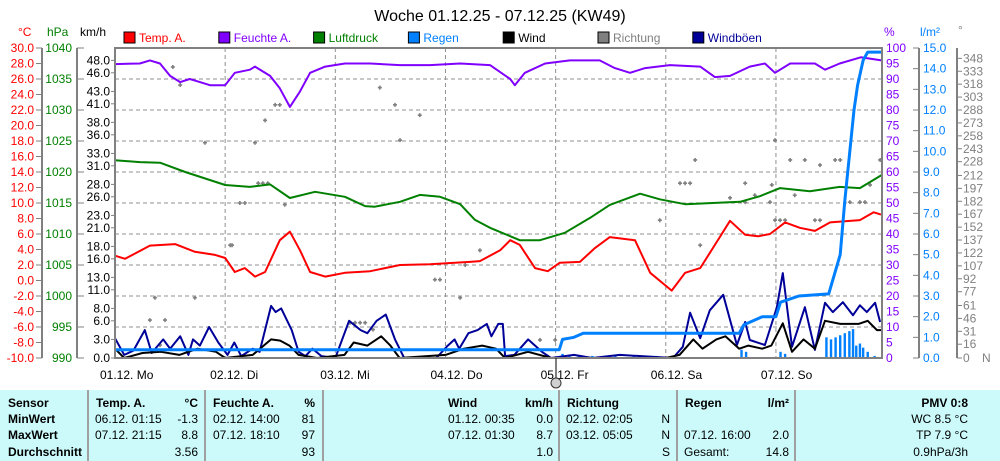 Image resolution: width=1000 pixels, height=461 pixels. I want to click on direction-tick-label: 288, so click(973, 110).